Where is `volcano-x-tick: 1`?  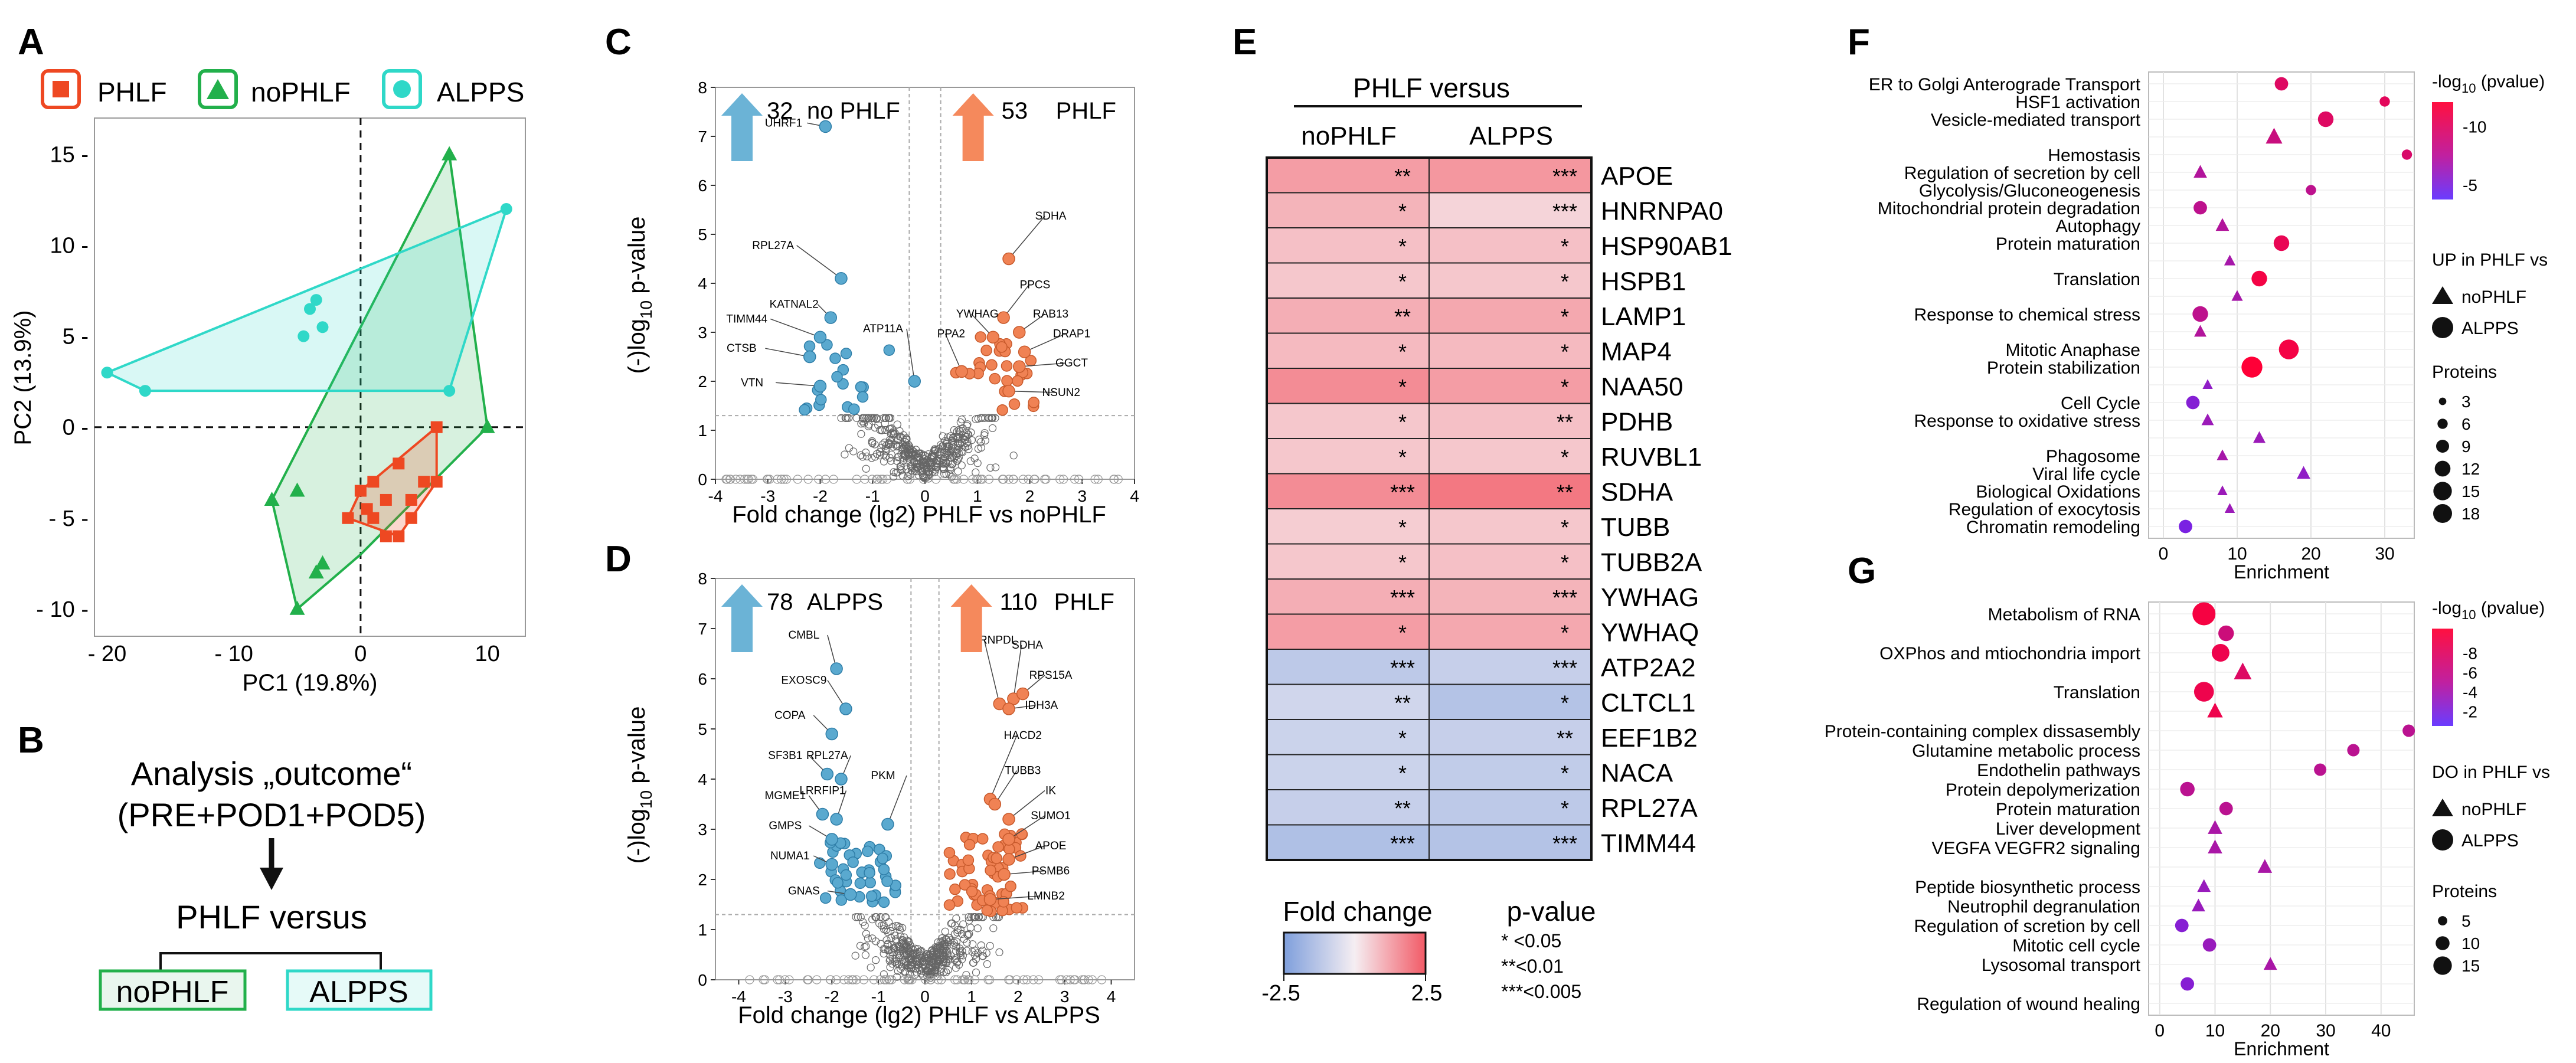 volcano-x-tick: 1 is located at coordinates (977, 496).